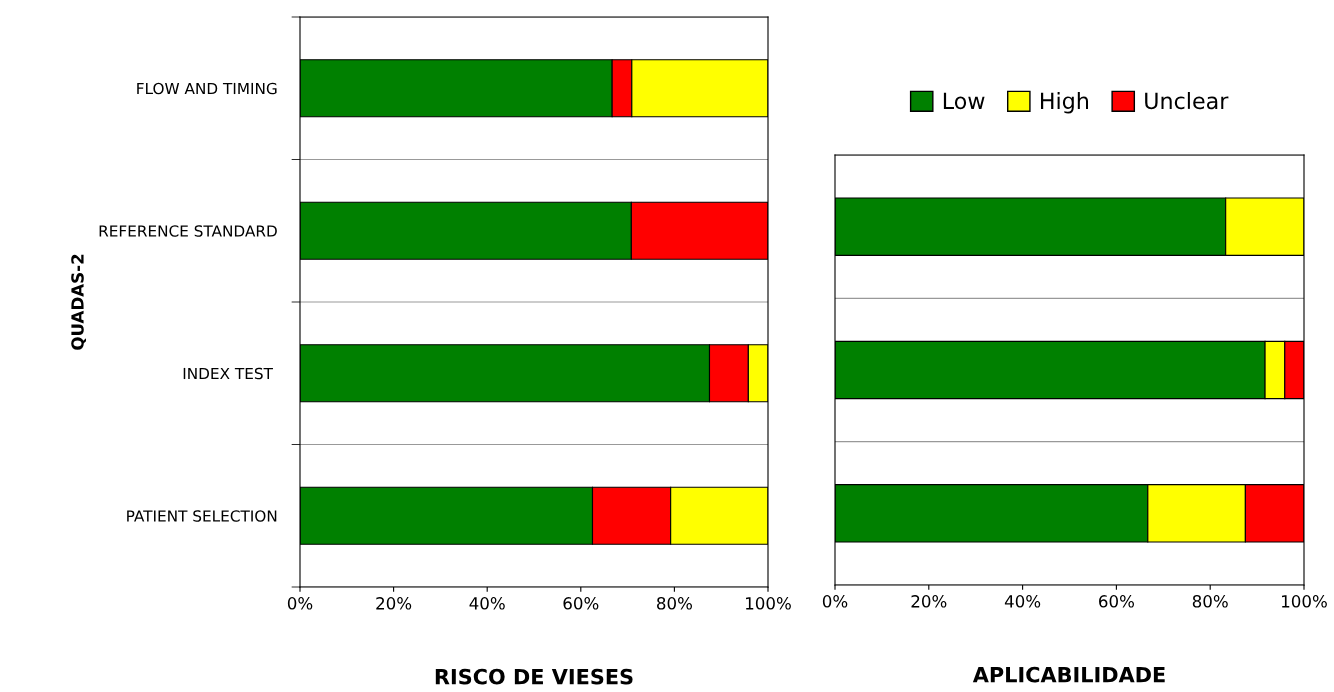 This screenshot has height=692, width=1334. What do you see at coordinates (1064, 102) in the screenshot?
I see `legend-label: High` at bounding box center [1064, 102].